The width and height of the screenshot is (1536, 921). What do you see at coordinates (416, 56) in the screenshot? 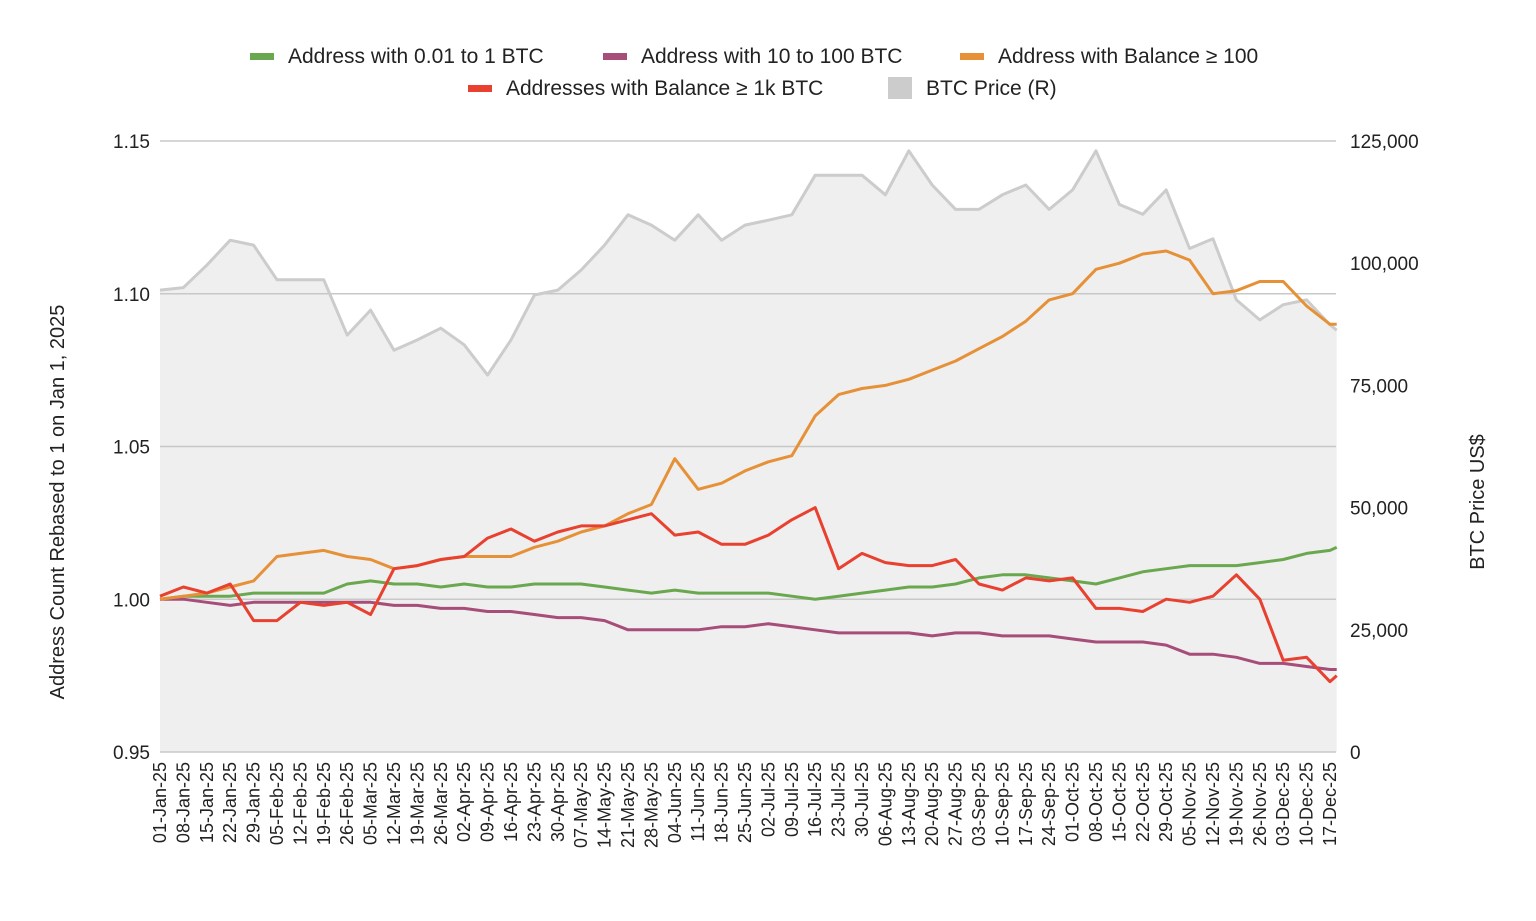
I see `legend-label: Address with 0.01 to 1 BTC` at bounding box center [416, 56].